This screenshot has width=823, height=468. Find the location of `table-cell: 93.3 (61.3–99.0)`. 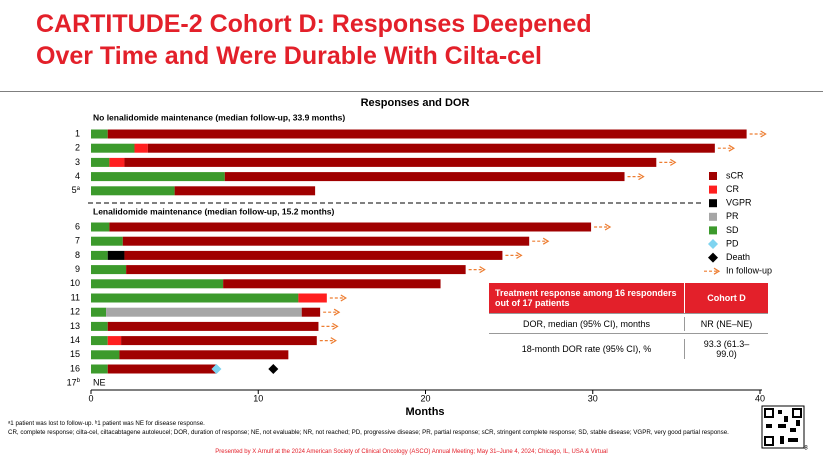

table-cell: 93.3 (61.3–99.0) is located at coordinates (726, 349).